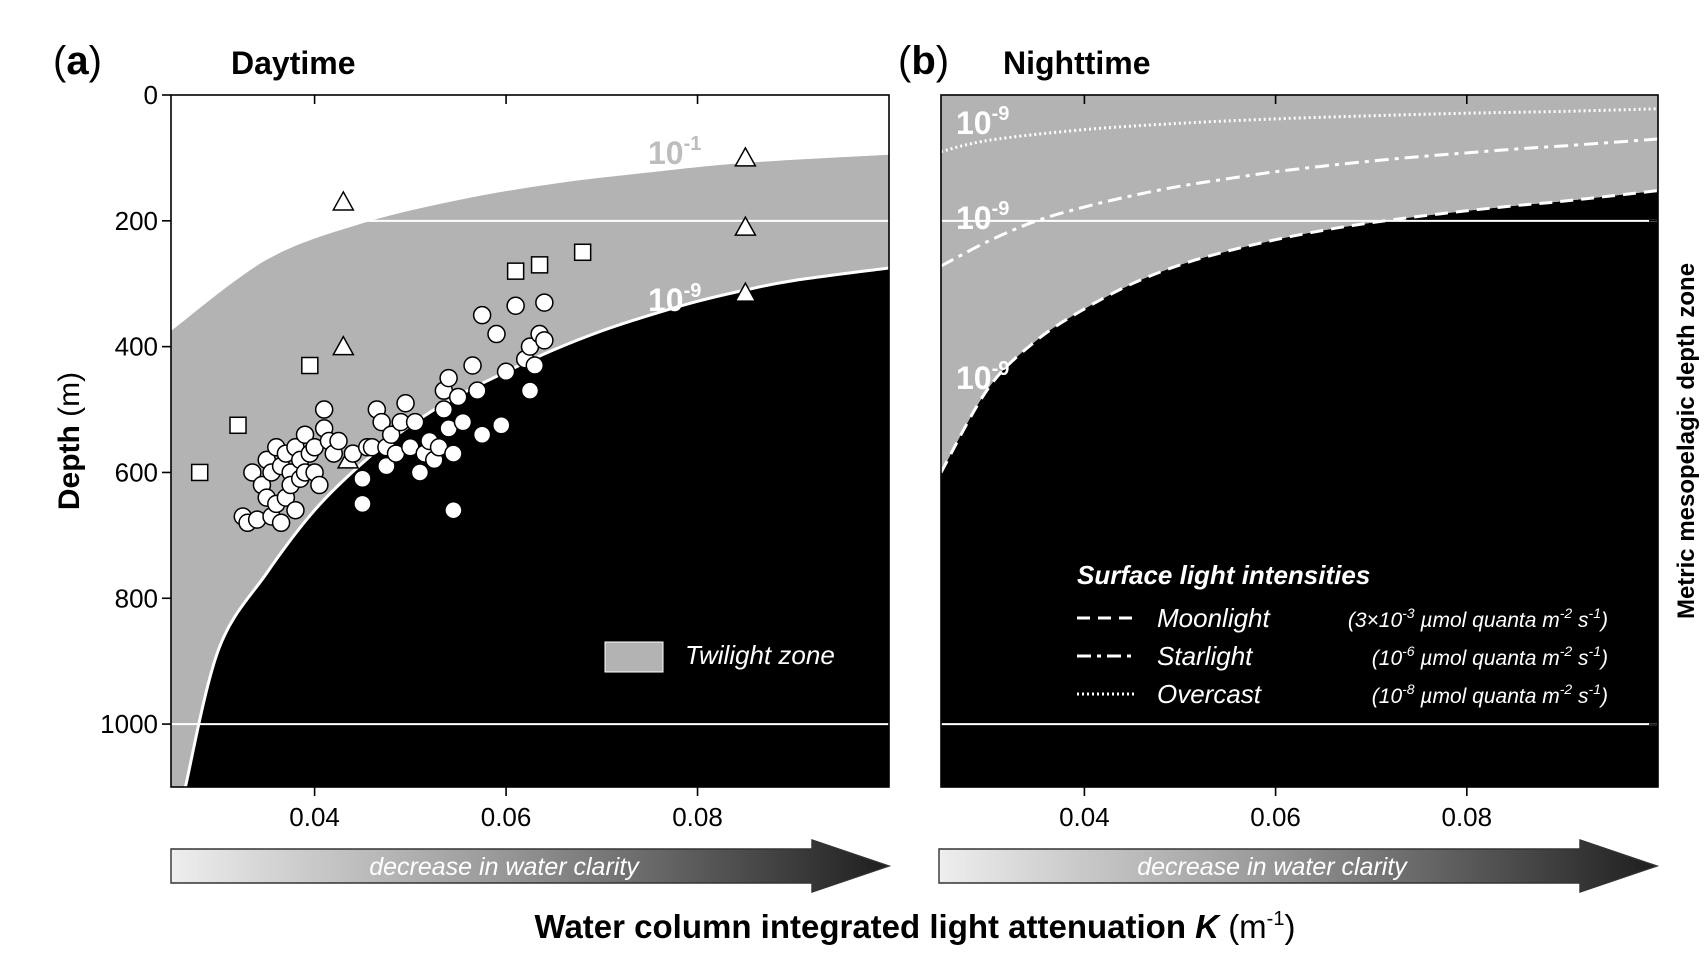 This screenshot has width=1706, height=958. Describe the element at coordinates (982, 122) in the screenshot. I see `isolume-label-overcast: 10-9` at that location.